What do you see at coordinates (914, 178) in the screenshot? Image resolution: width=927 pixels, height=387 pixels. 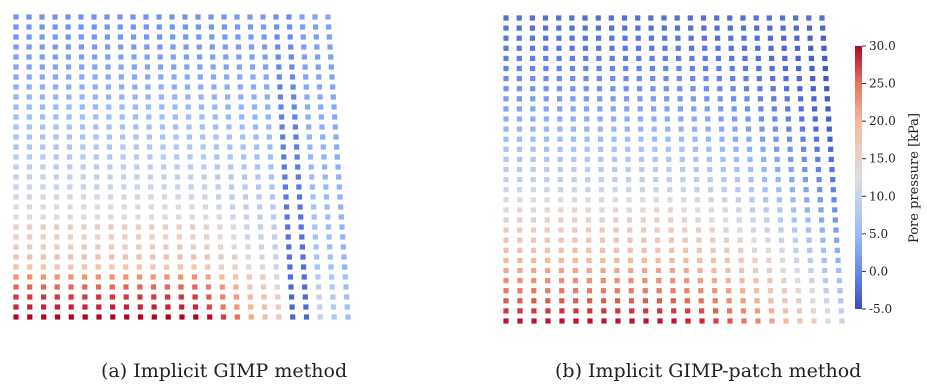 I see `colorbar-label: Pore pressure [kPa]` at bounding box center [914, 178].